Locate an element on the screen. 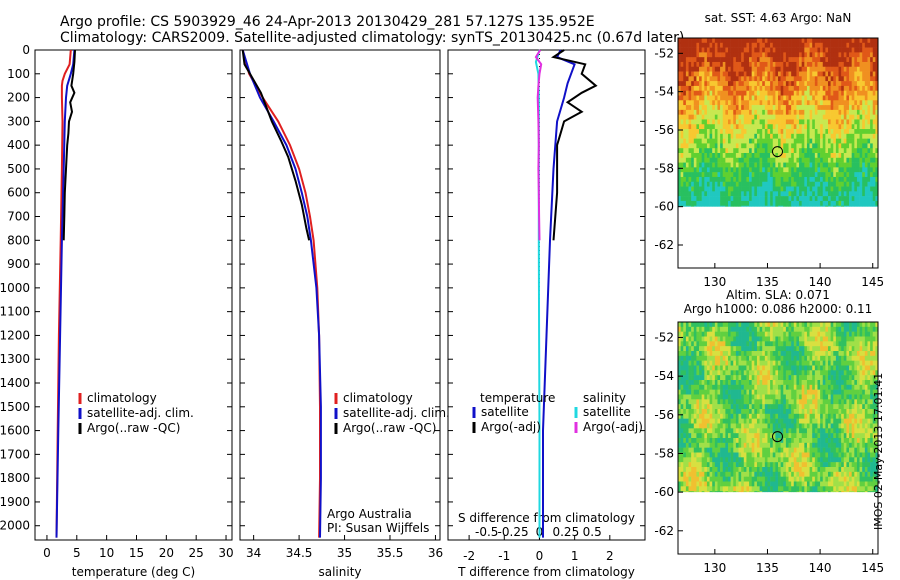  temperature-profile-ytick-label-2: 200 is located at coordinates (18, 98).